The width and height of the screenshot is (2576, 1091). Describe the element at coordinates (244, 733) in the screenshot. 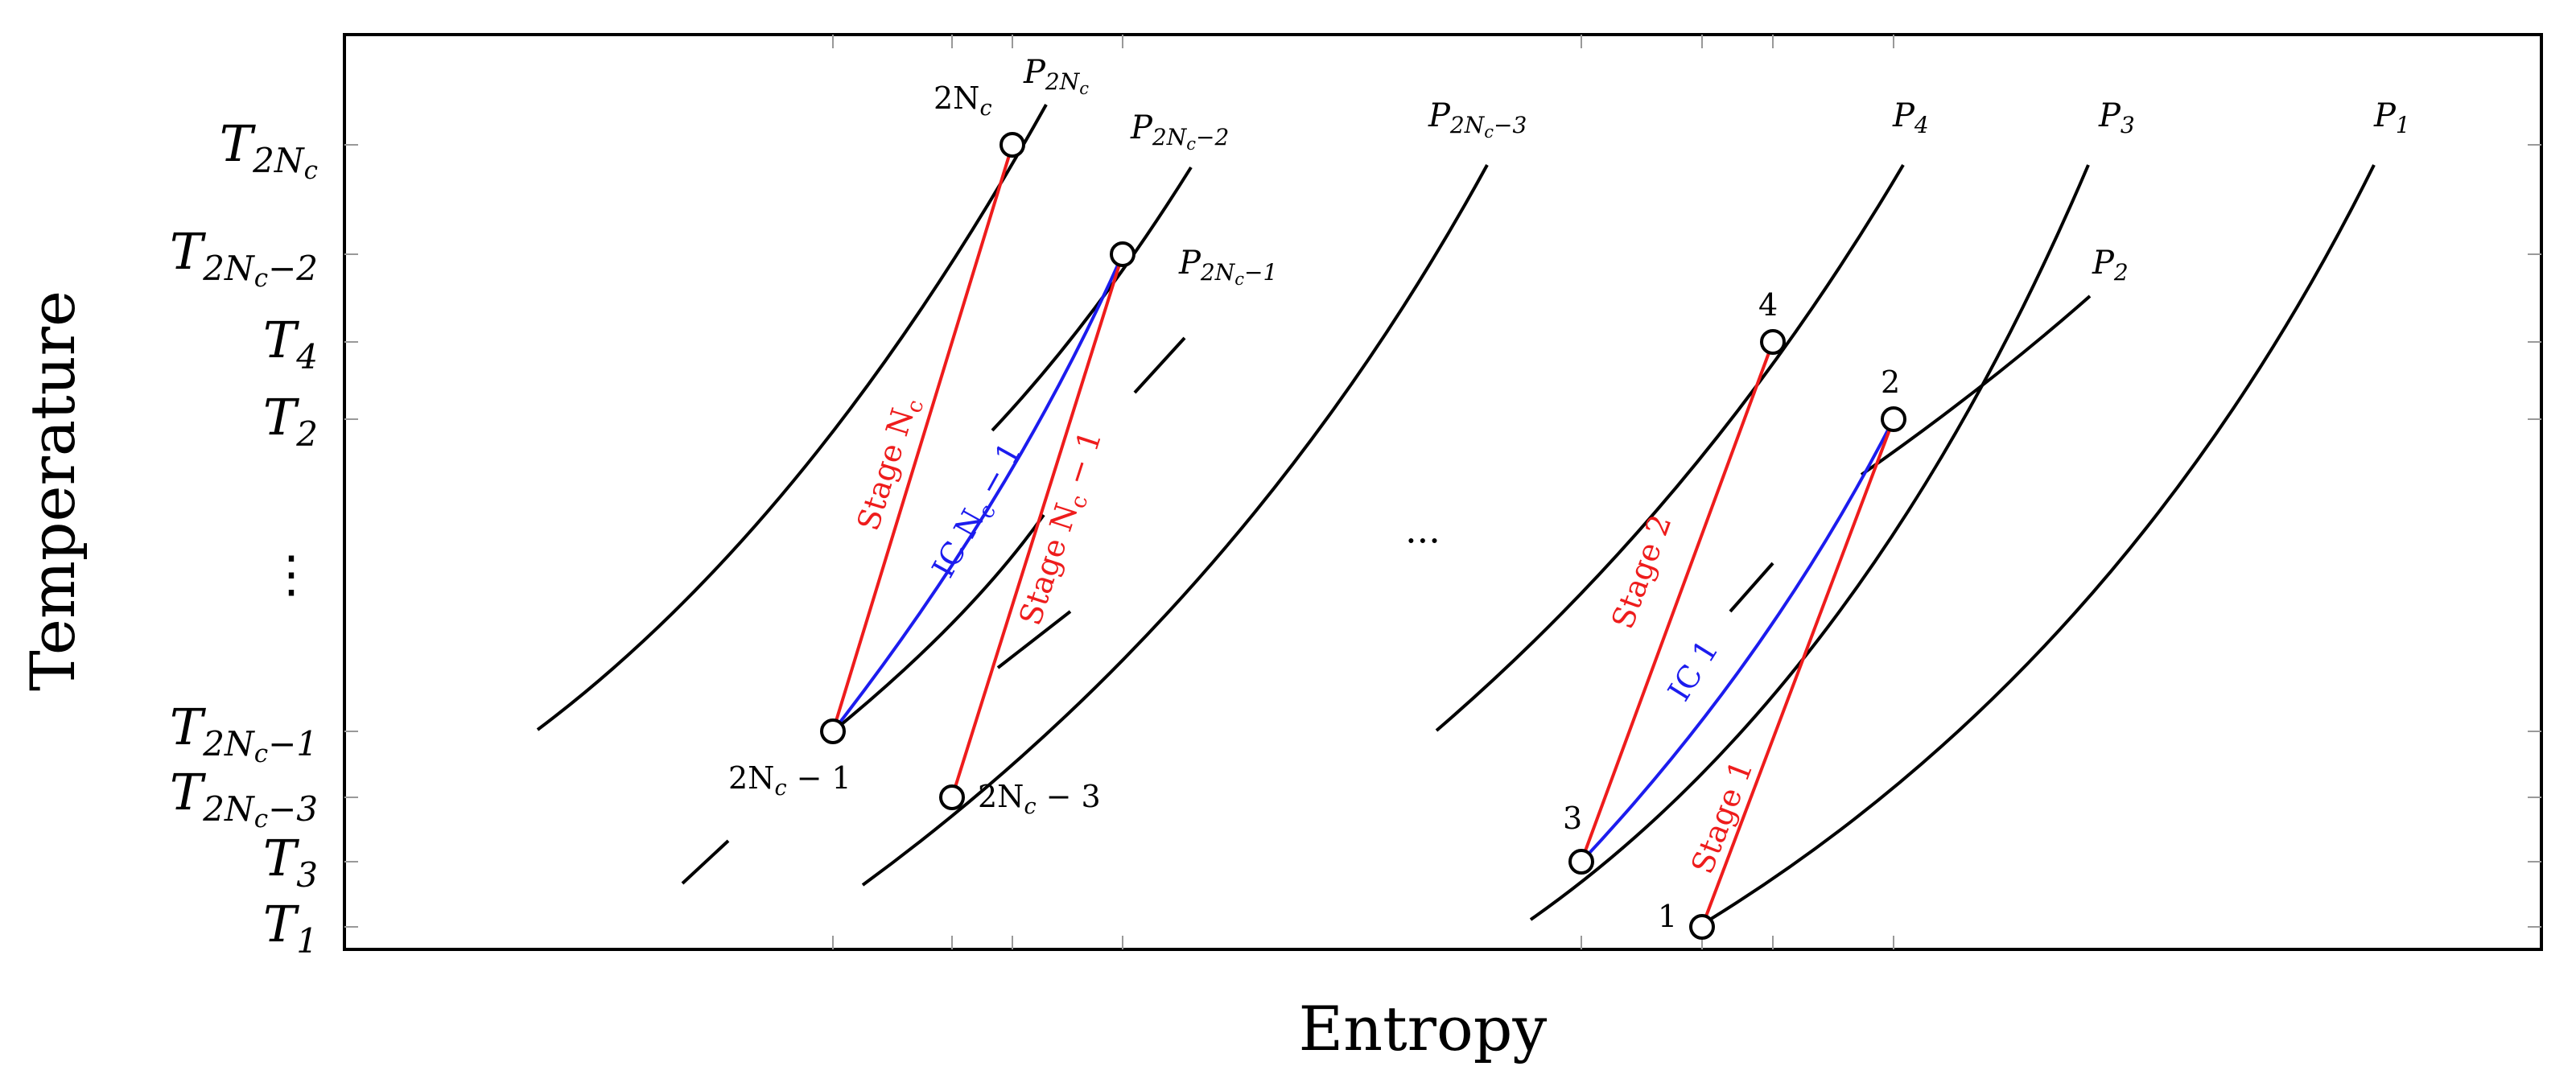

I see `y-tick-label: T2Nc−1` at that location.